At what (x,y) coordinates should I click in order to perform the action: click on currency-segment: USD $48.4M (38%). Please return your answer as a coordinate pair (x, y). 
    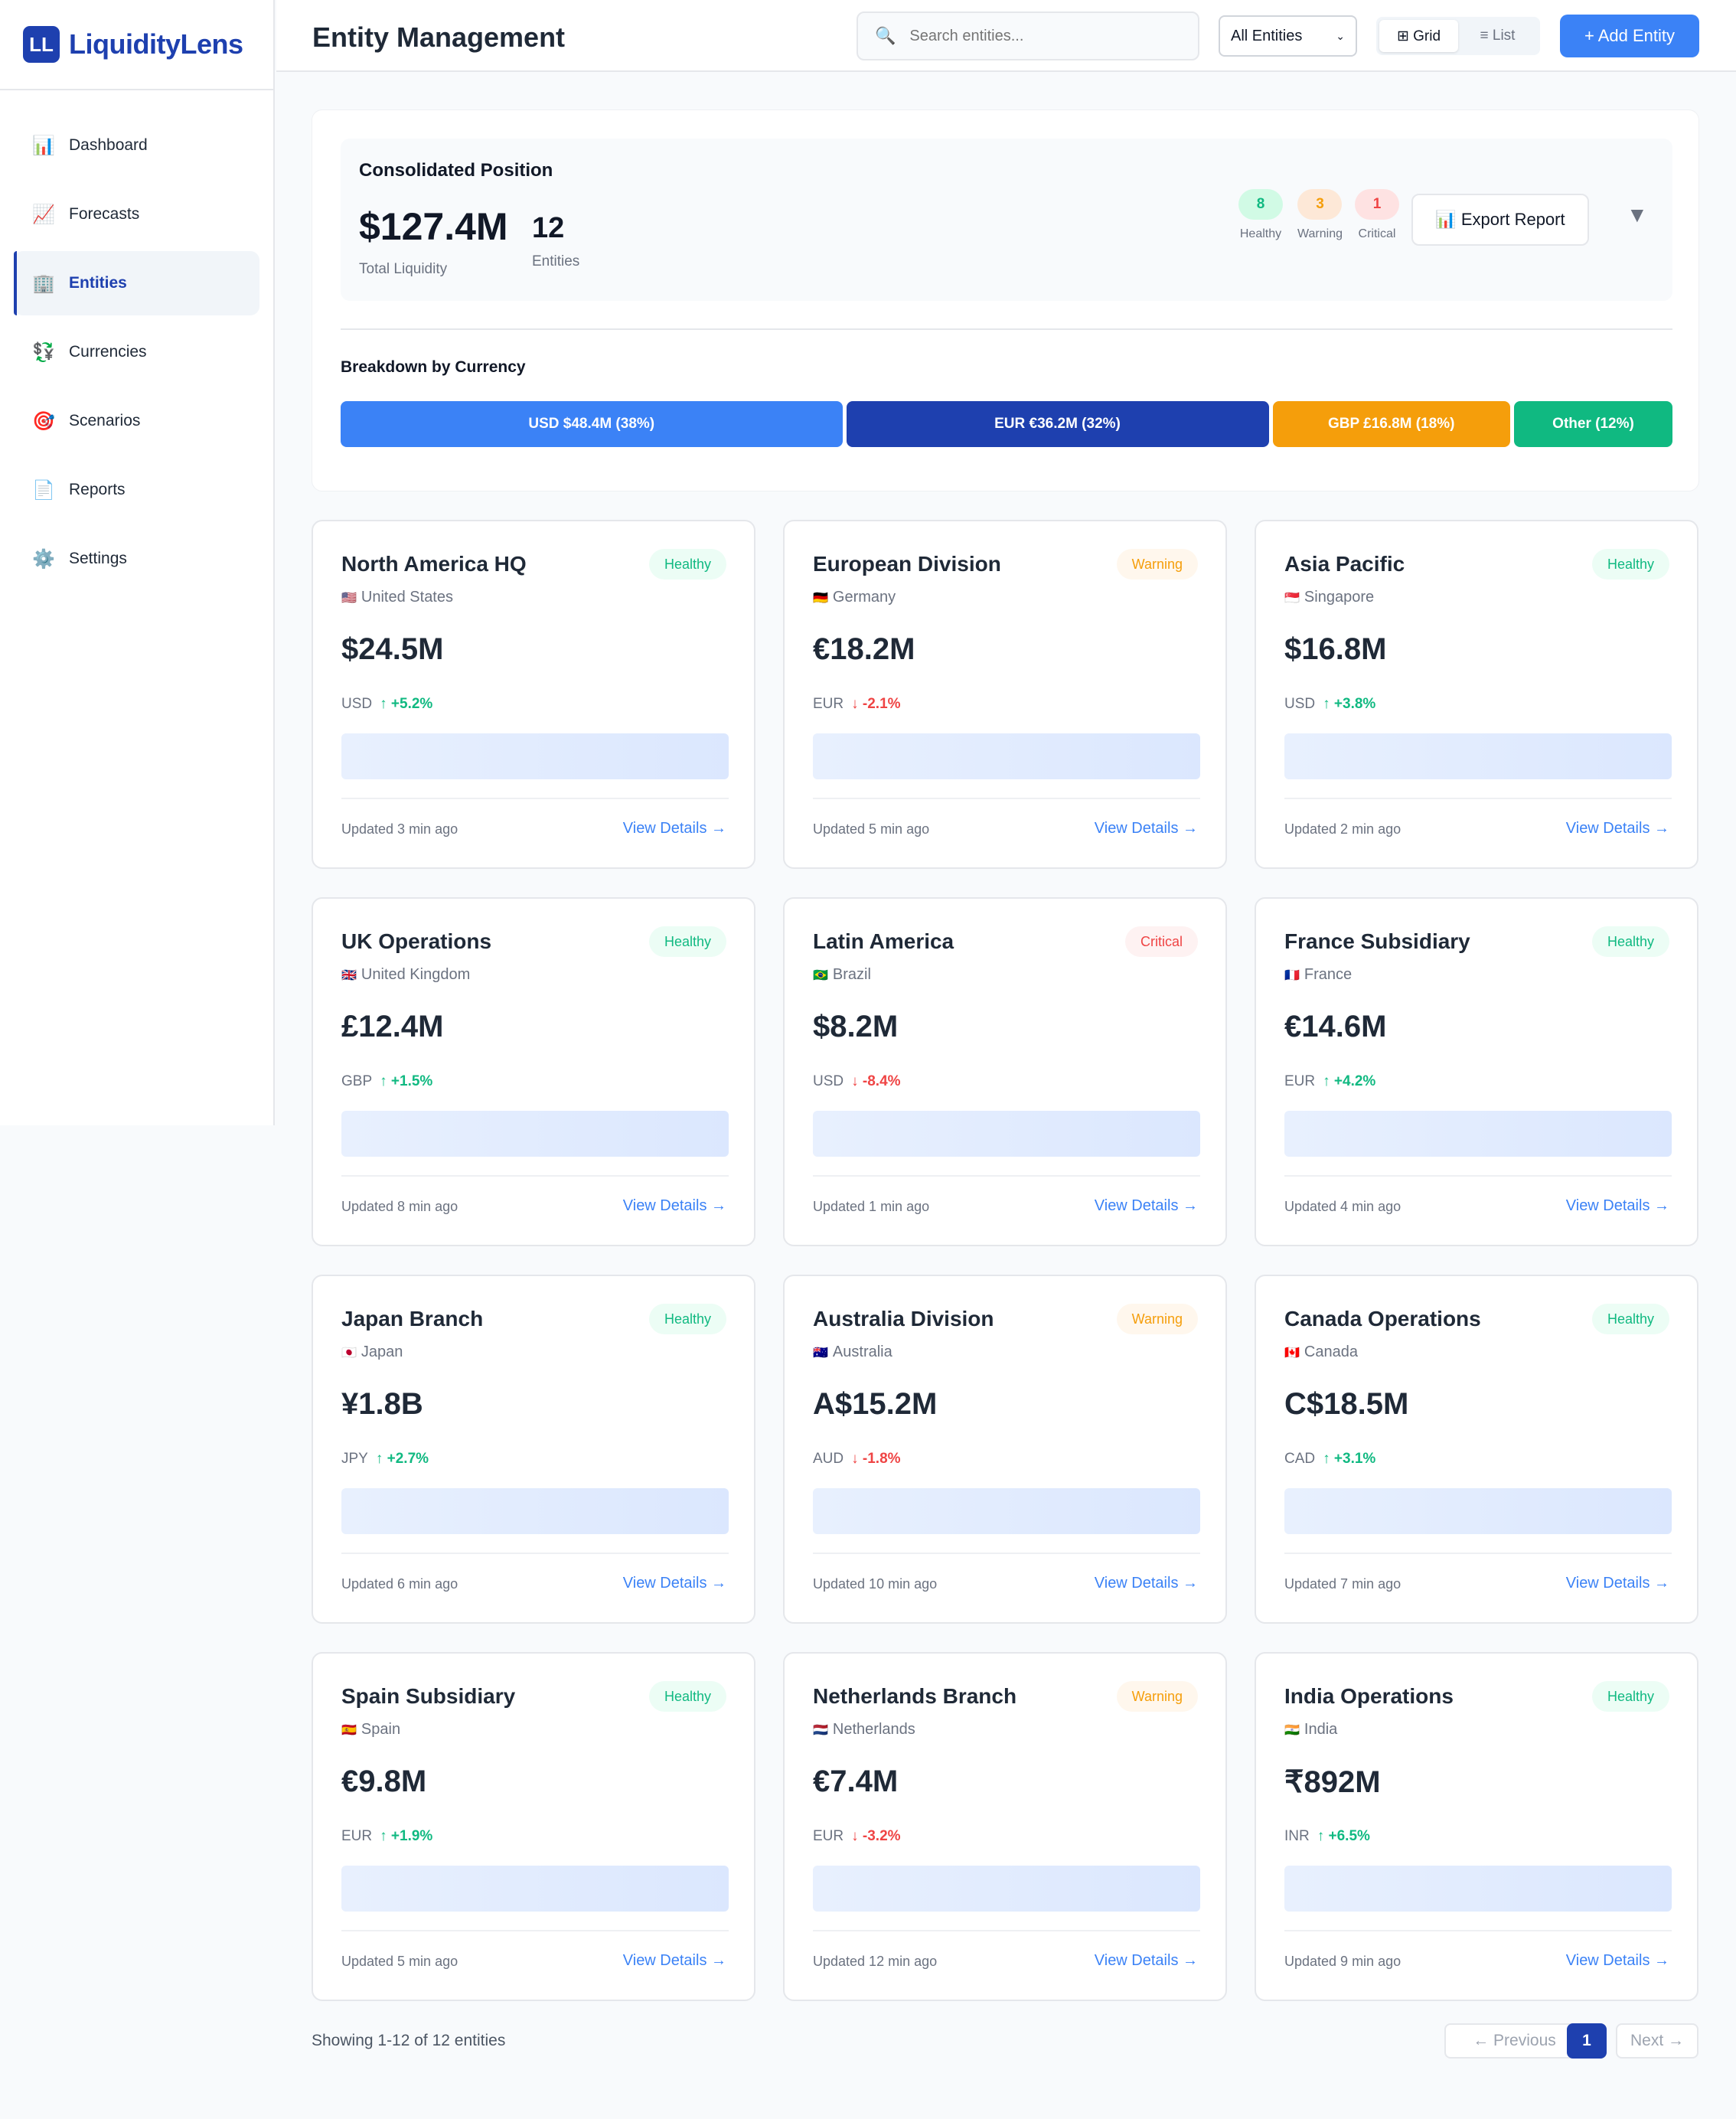
    Looking at the image, I should click on (592, 424).